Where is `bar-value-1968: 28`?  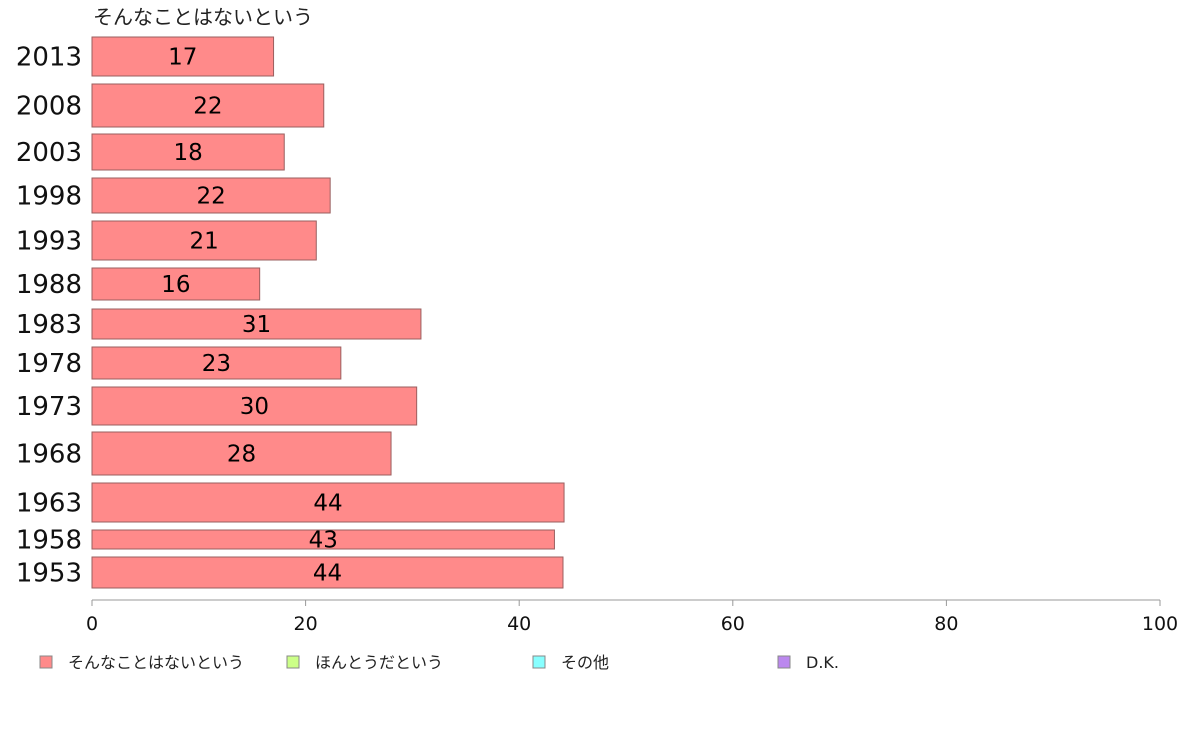 bar-value-1968: 28 is located at coordinates (241, 455).